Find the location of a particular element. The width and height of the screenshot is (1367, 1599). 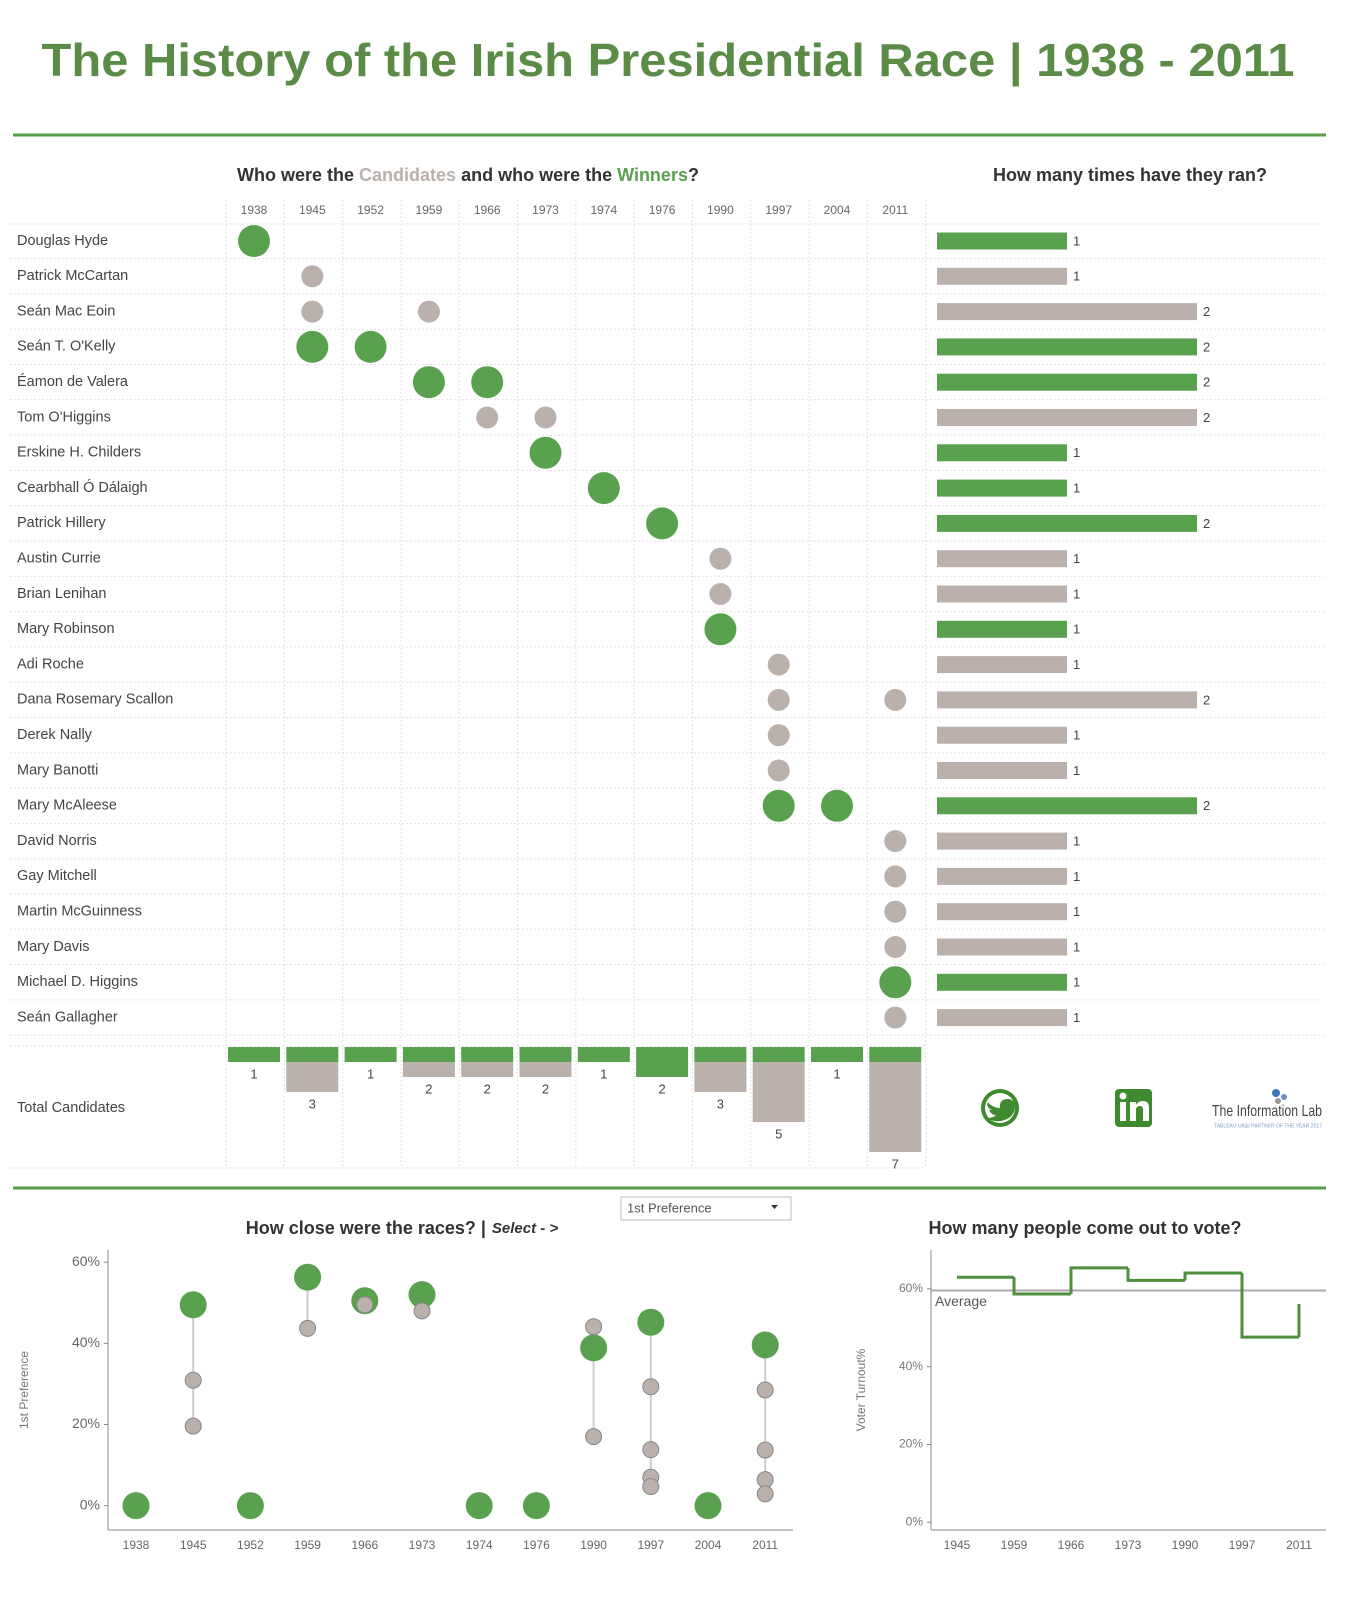

candidate-name: Tom O'Higgins is located at coordinates (64, 417).